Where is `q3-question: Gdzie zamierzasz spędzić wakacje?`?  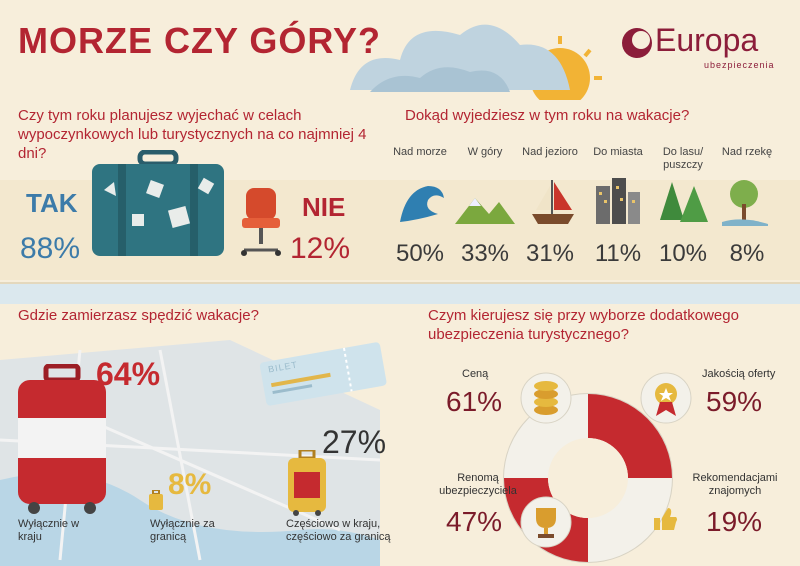 q3-question: Gdzie zamierzasz spędzić wakacje? is located at coordinates (138, 315).